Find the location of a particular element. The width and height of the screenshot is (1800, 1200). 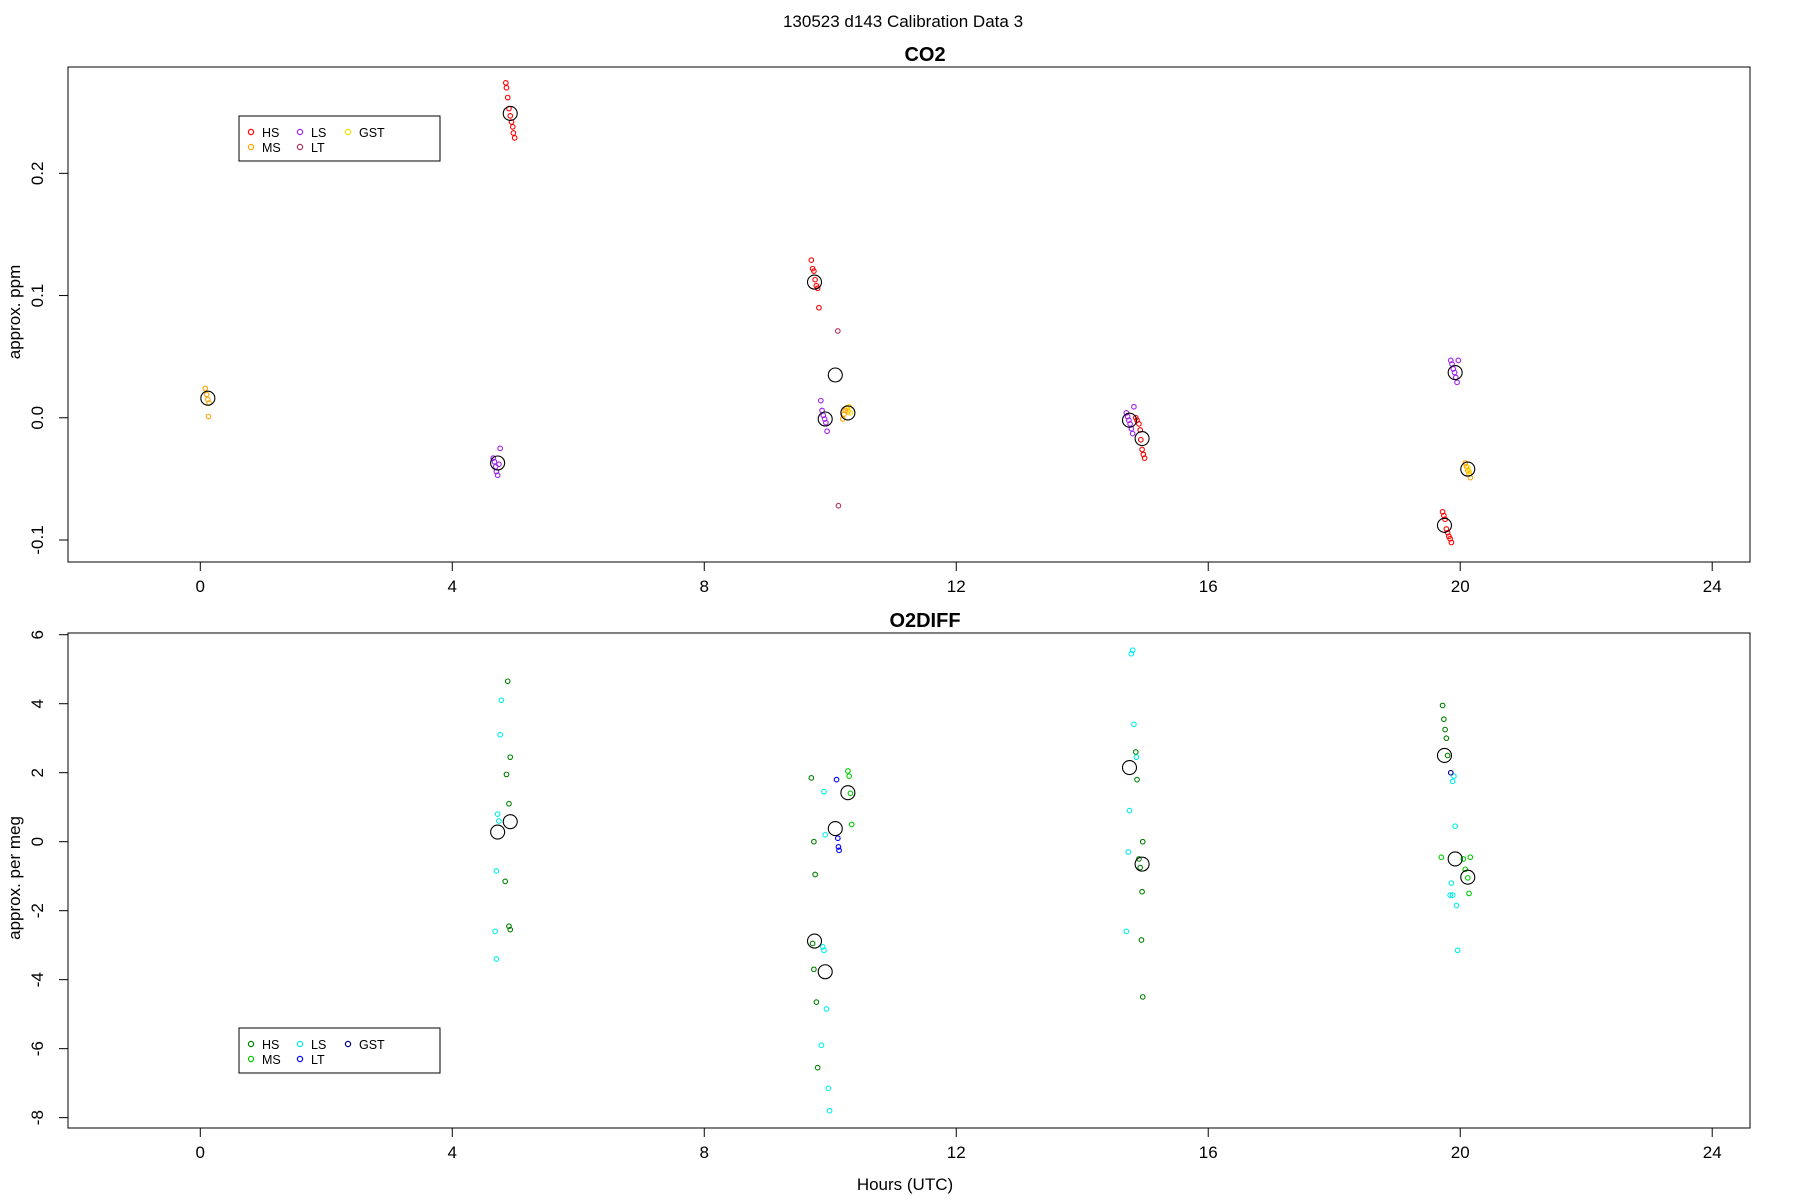

panel-co2-legend: HS MS LS LT GST is located at coordinates (339, 138).